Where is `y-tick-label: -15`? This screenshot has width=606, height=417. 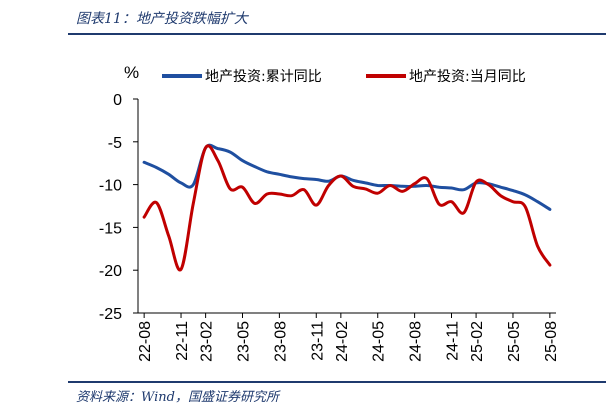 y-tick-label: -15 is located at coordinates (110, 228).